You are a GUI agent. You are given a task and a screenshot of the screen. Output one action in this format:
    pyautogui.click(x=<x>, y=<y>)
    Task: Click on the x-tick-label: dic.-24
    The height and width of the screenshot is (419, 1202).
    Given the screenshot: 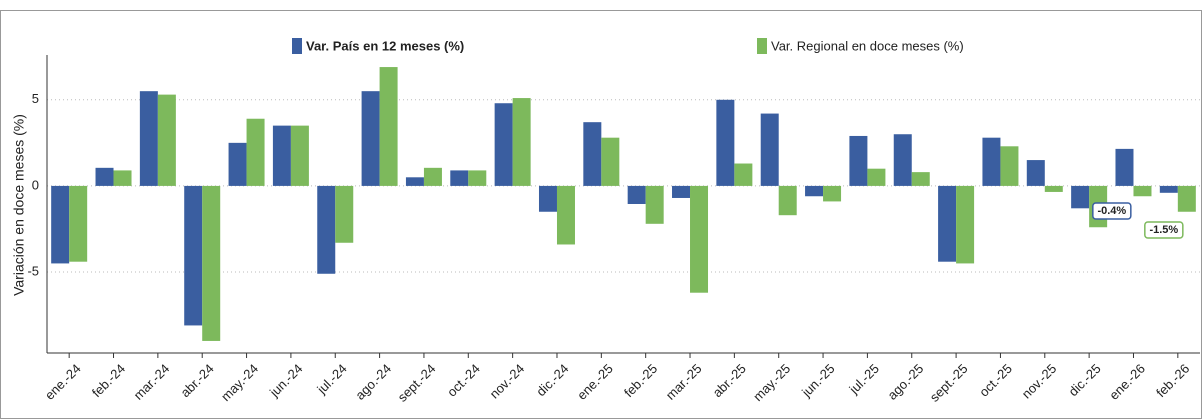 What is the action you would take?
    pyautogui.click(x=552, y=380)
    